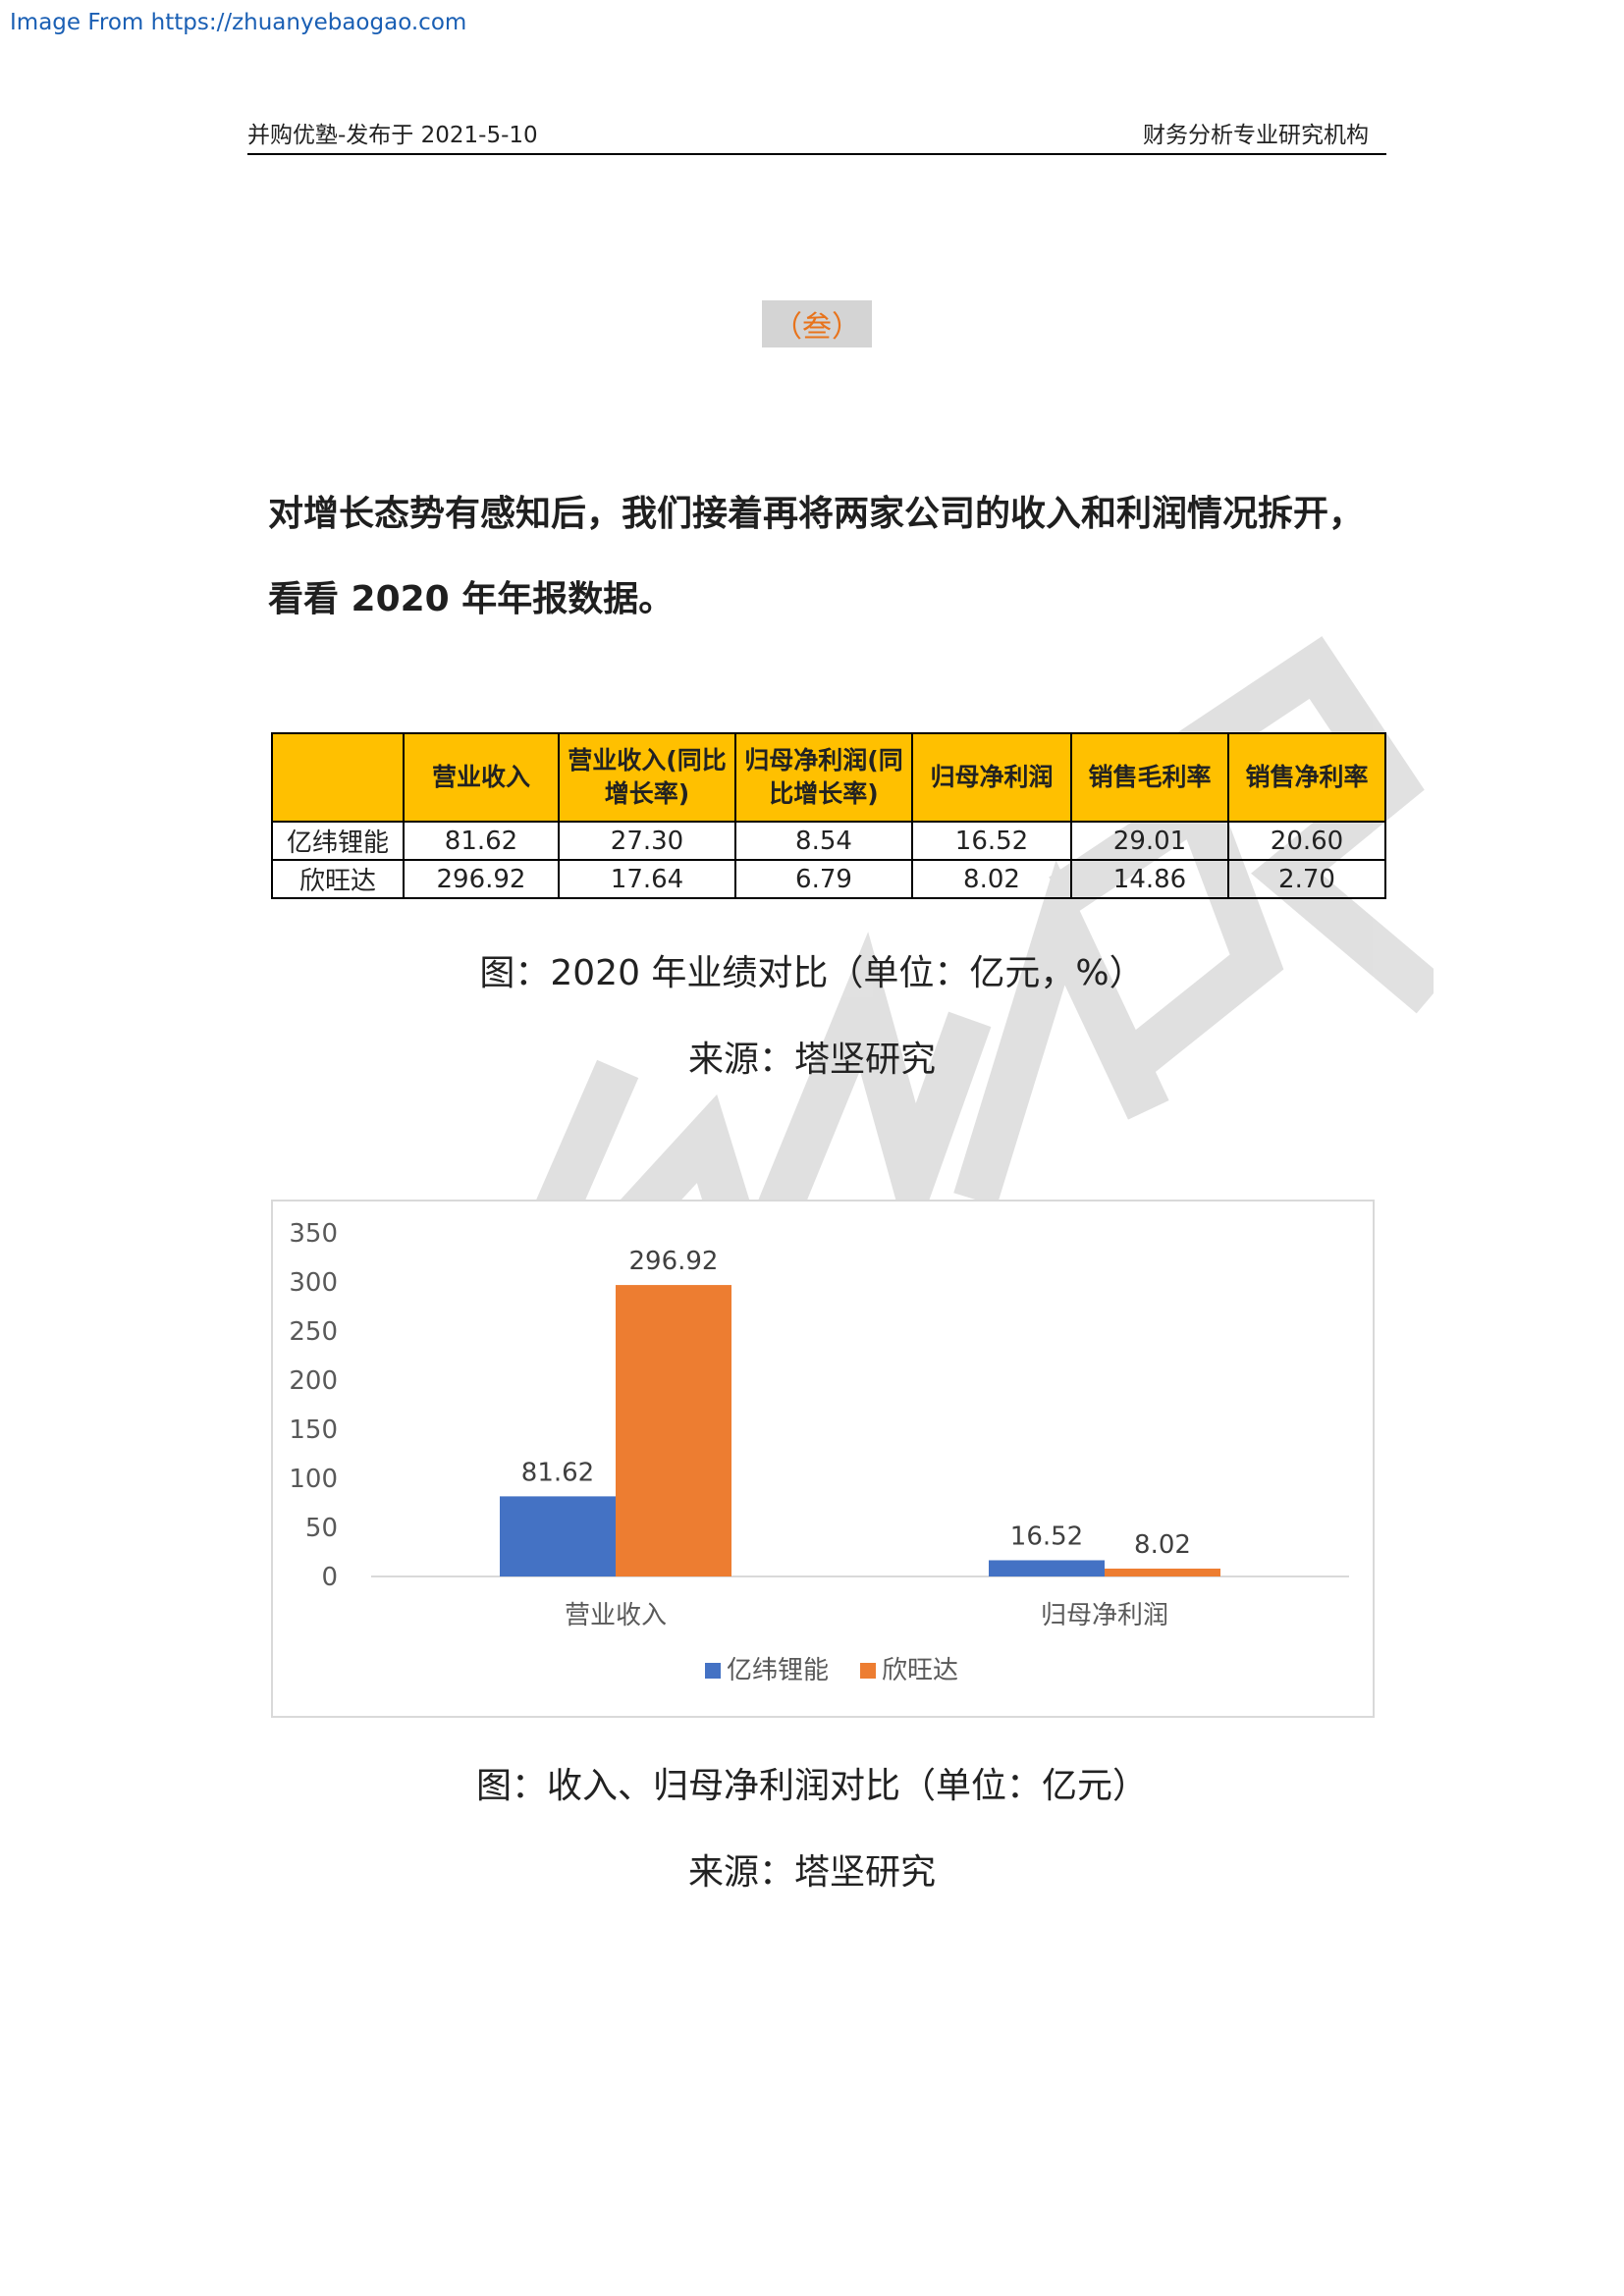 This screenshot has height=2296, width=1624. Describe the element at coordinates (313, 1283) in the screenshot. I see `y-tick-label: 300` at that location.